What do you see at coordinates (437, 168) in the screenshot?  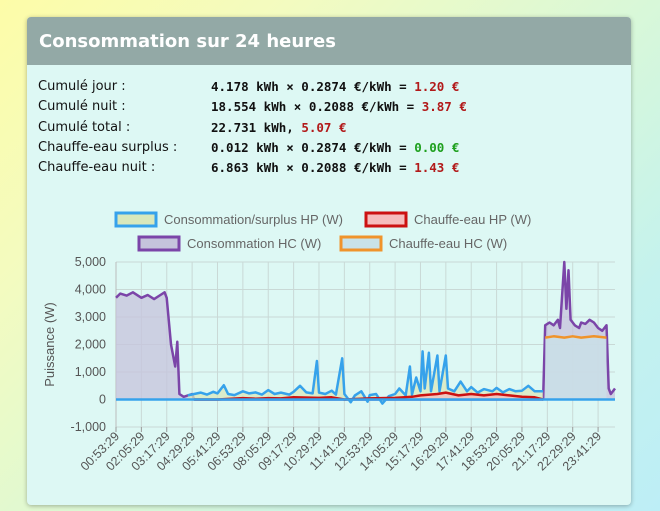 I see `stat-amount: 1.43 €` at bounding box center [437, 168].